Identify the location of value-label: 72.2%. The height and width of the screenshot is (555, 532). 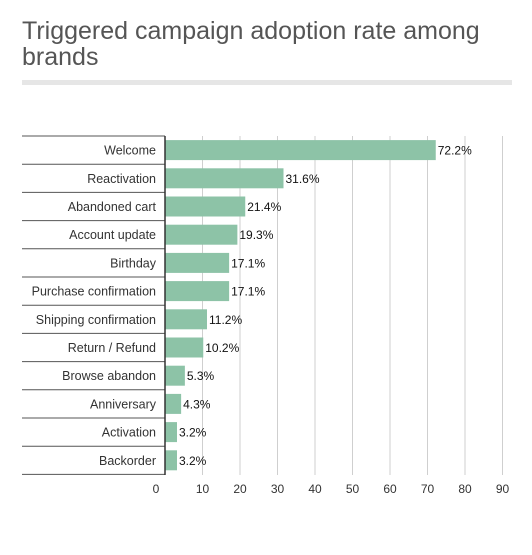
(455, 151).